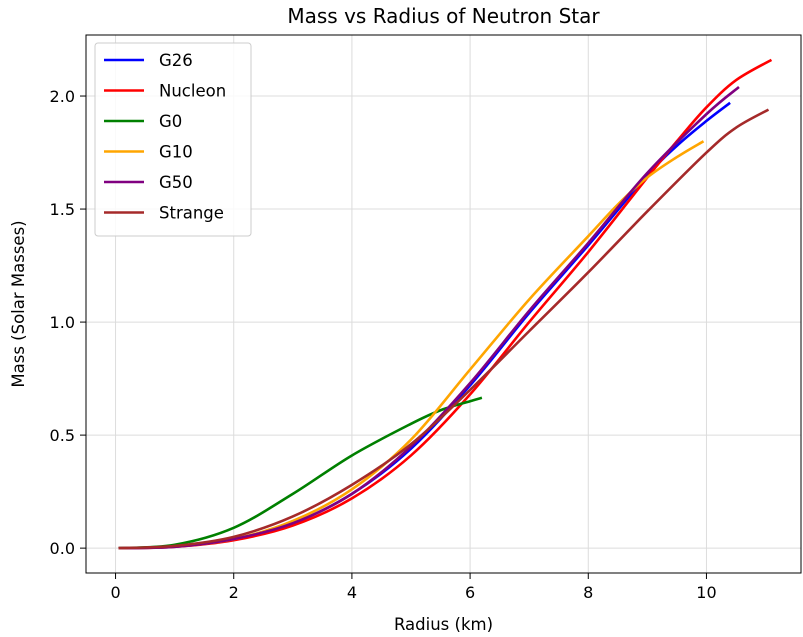  Describe the element at coordinates (173, 139) in the screenshot. I see `legend: G26 Nucleon G0 G10 G50 Strange` at that location.